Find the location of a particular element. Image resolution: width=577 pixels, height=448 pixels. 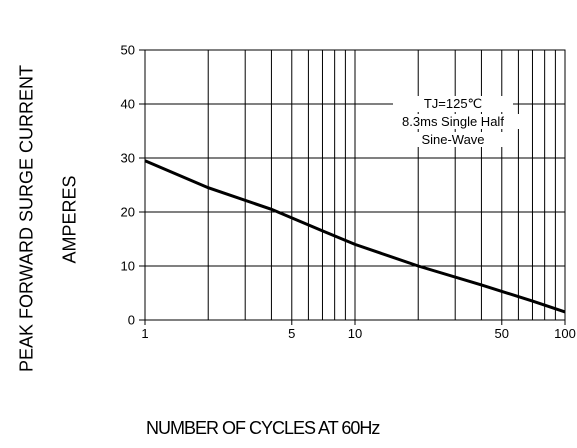

x-tick-label: 100 is located at coordinates (565, 333).